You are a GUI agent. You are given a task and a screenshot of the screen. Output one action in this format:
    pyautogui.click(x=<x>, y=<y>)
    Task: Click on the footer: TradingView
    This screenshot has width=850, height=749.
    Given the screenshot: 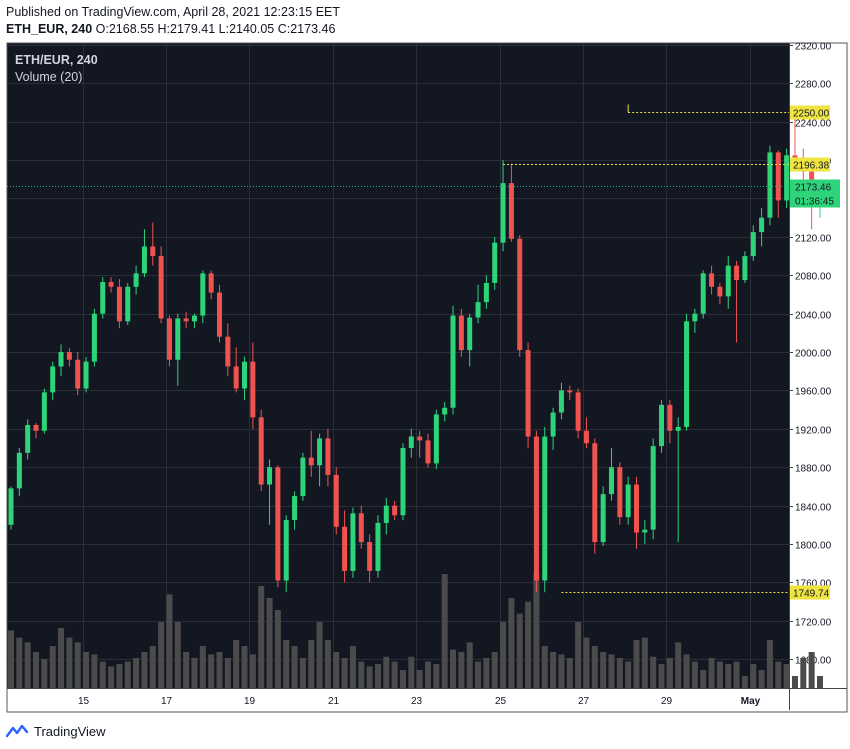 What is the action you would take?
    pyautogui.click(x=56, y=731)
    